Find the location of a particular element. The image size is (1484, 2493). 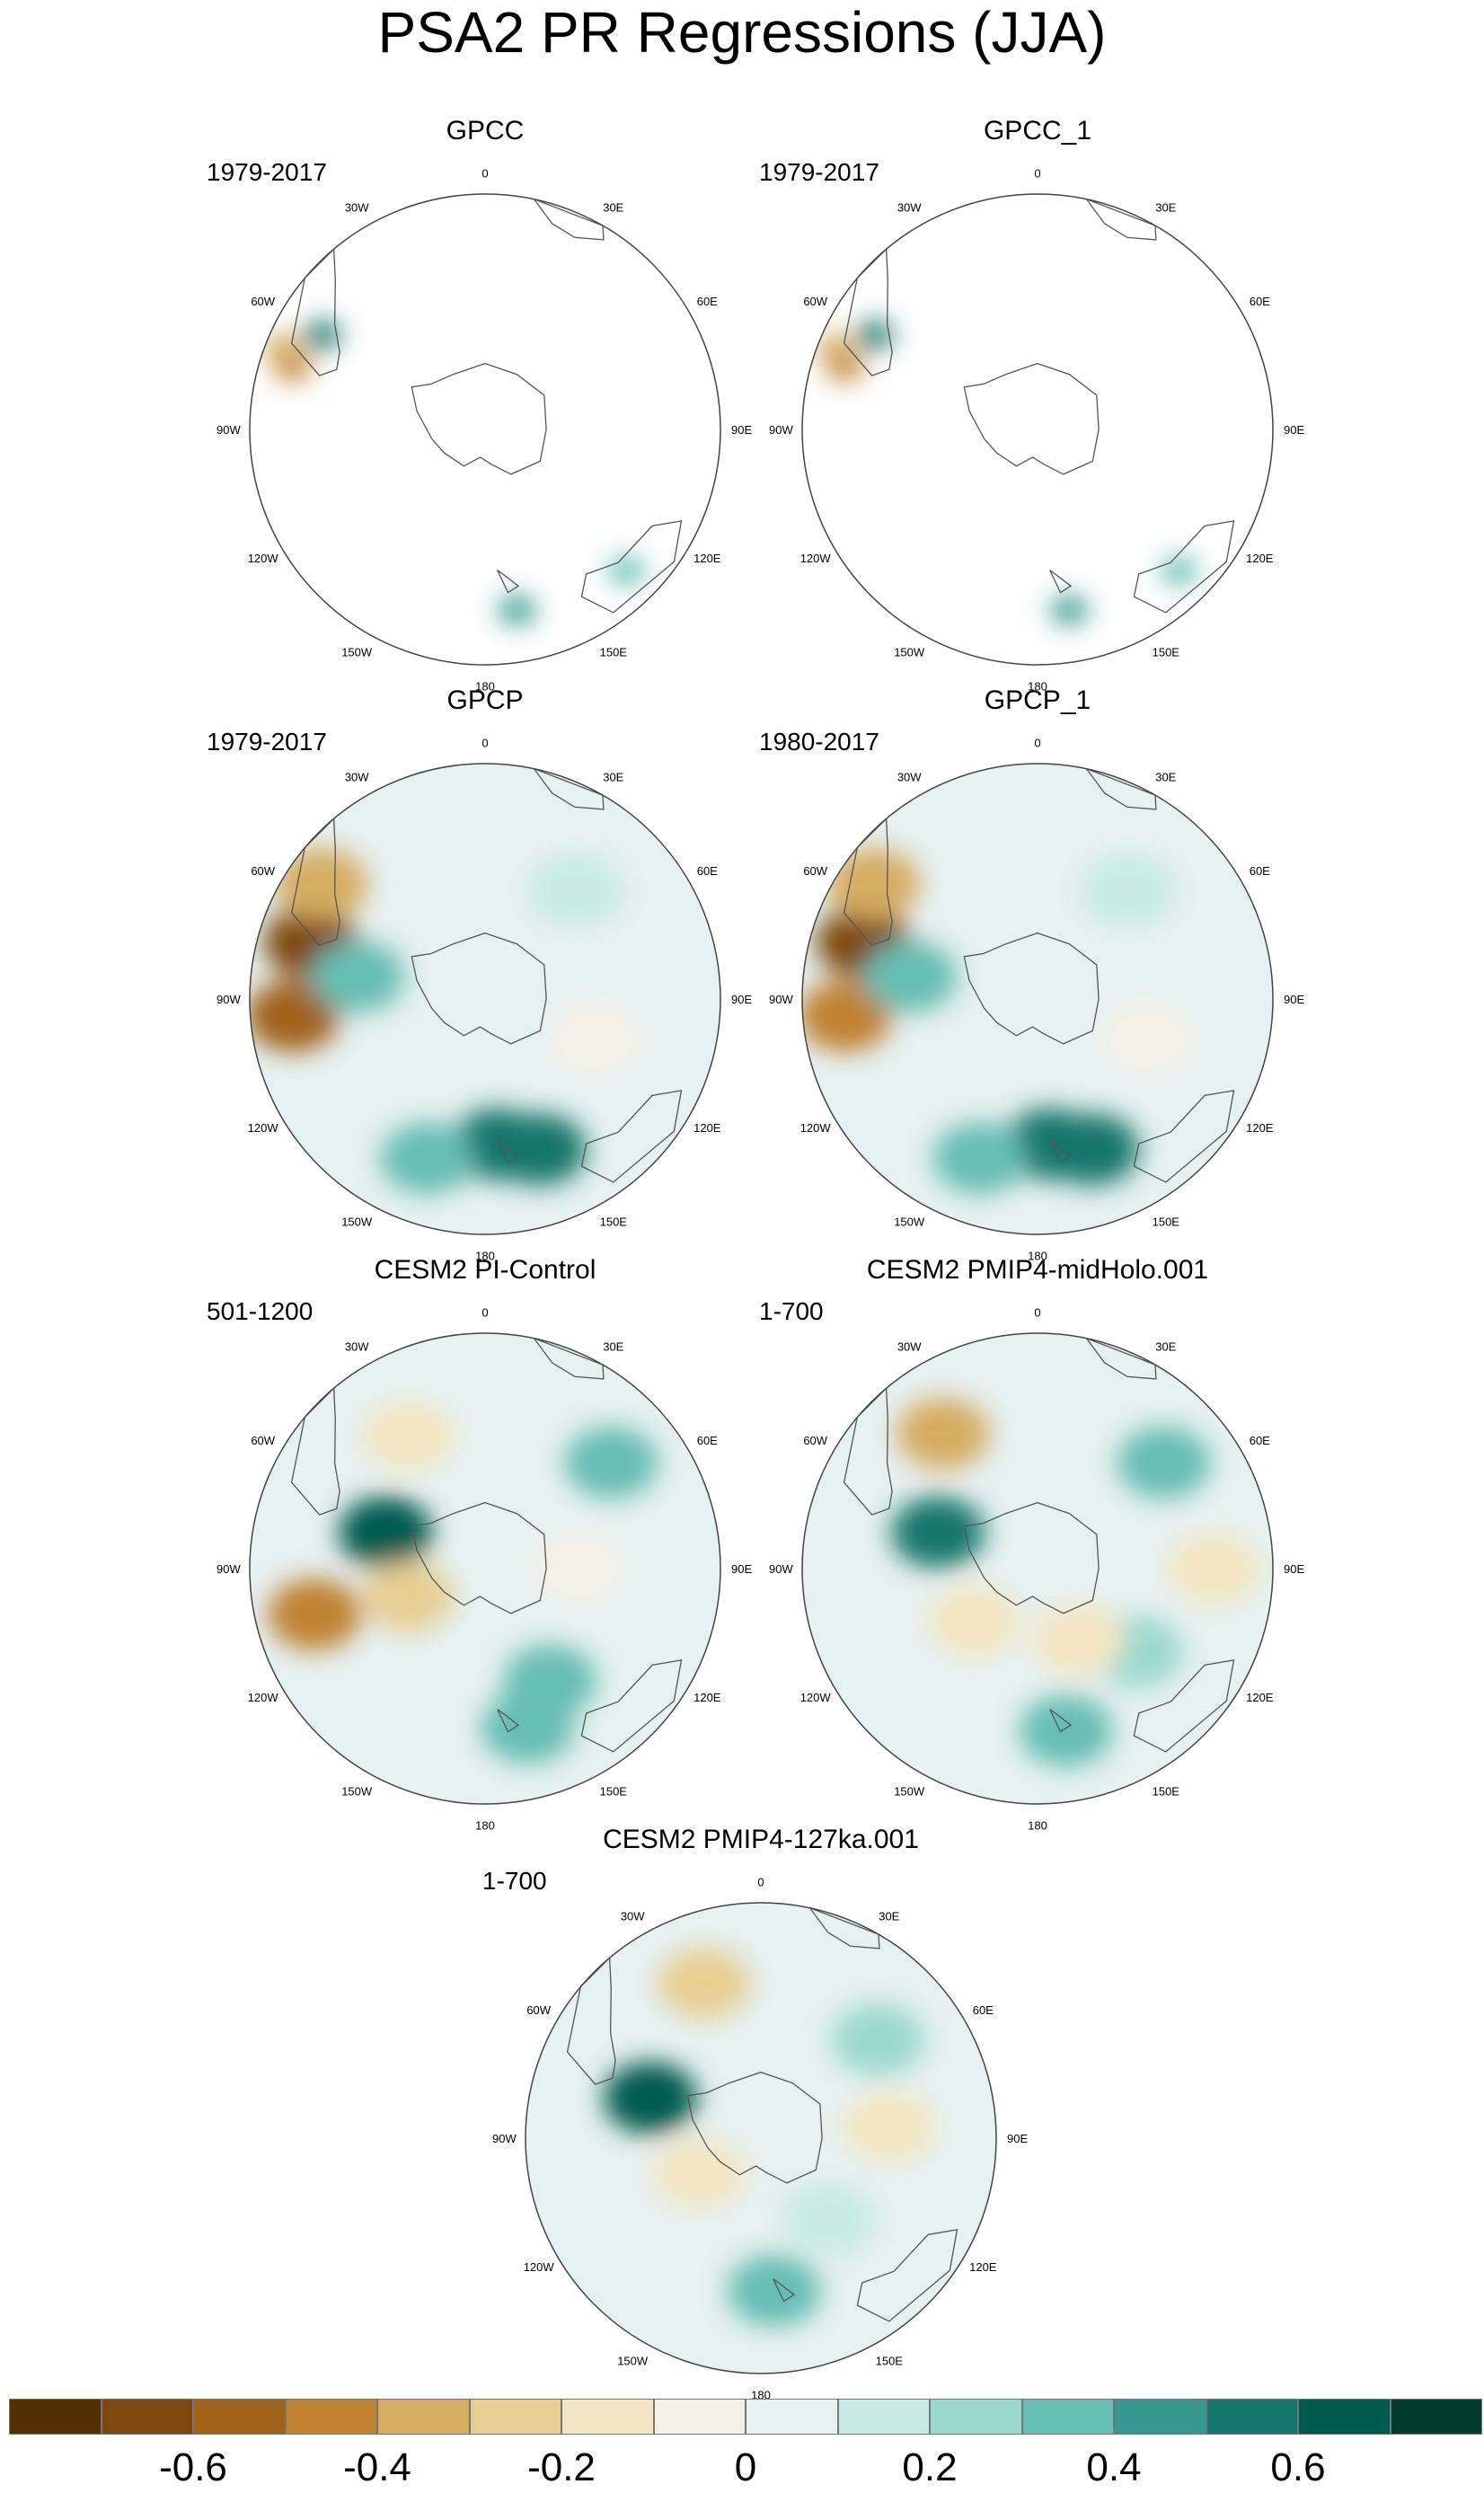

panel-title: GPCP is located at coordinates (485, 700).